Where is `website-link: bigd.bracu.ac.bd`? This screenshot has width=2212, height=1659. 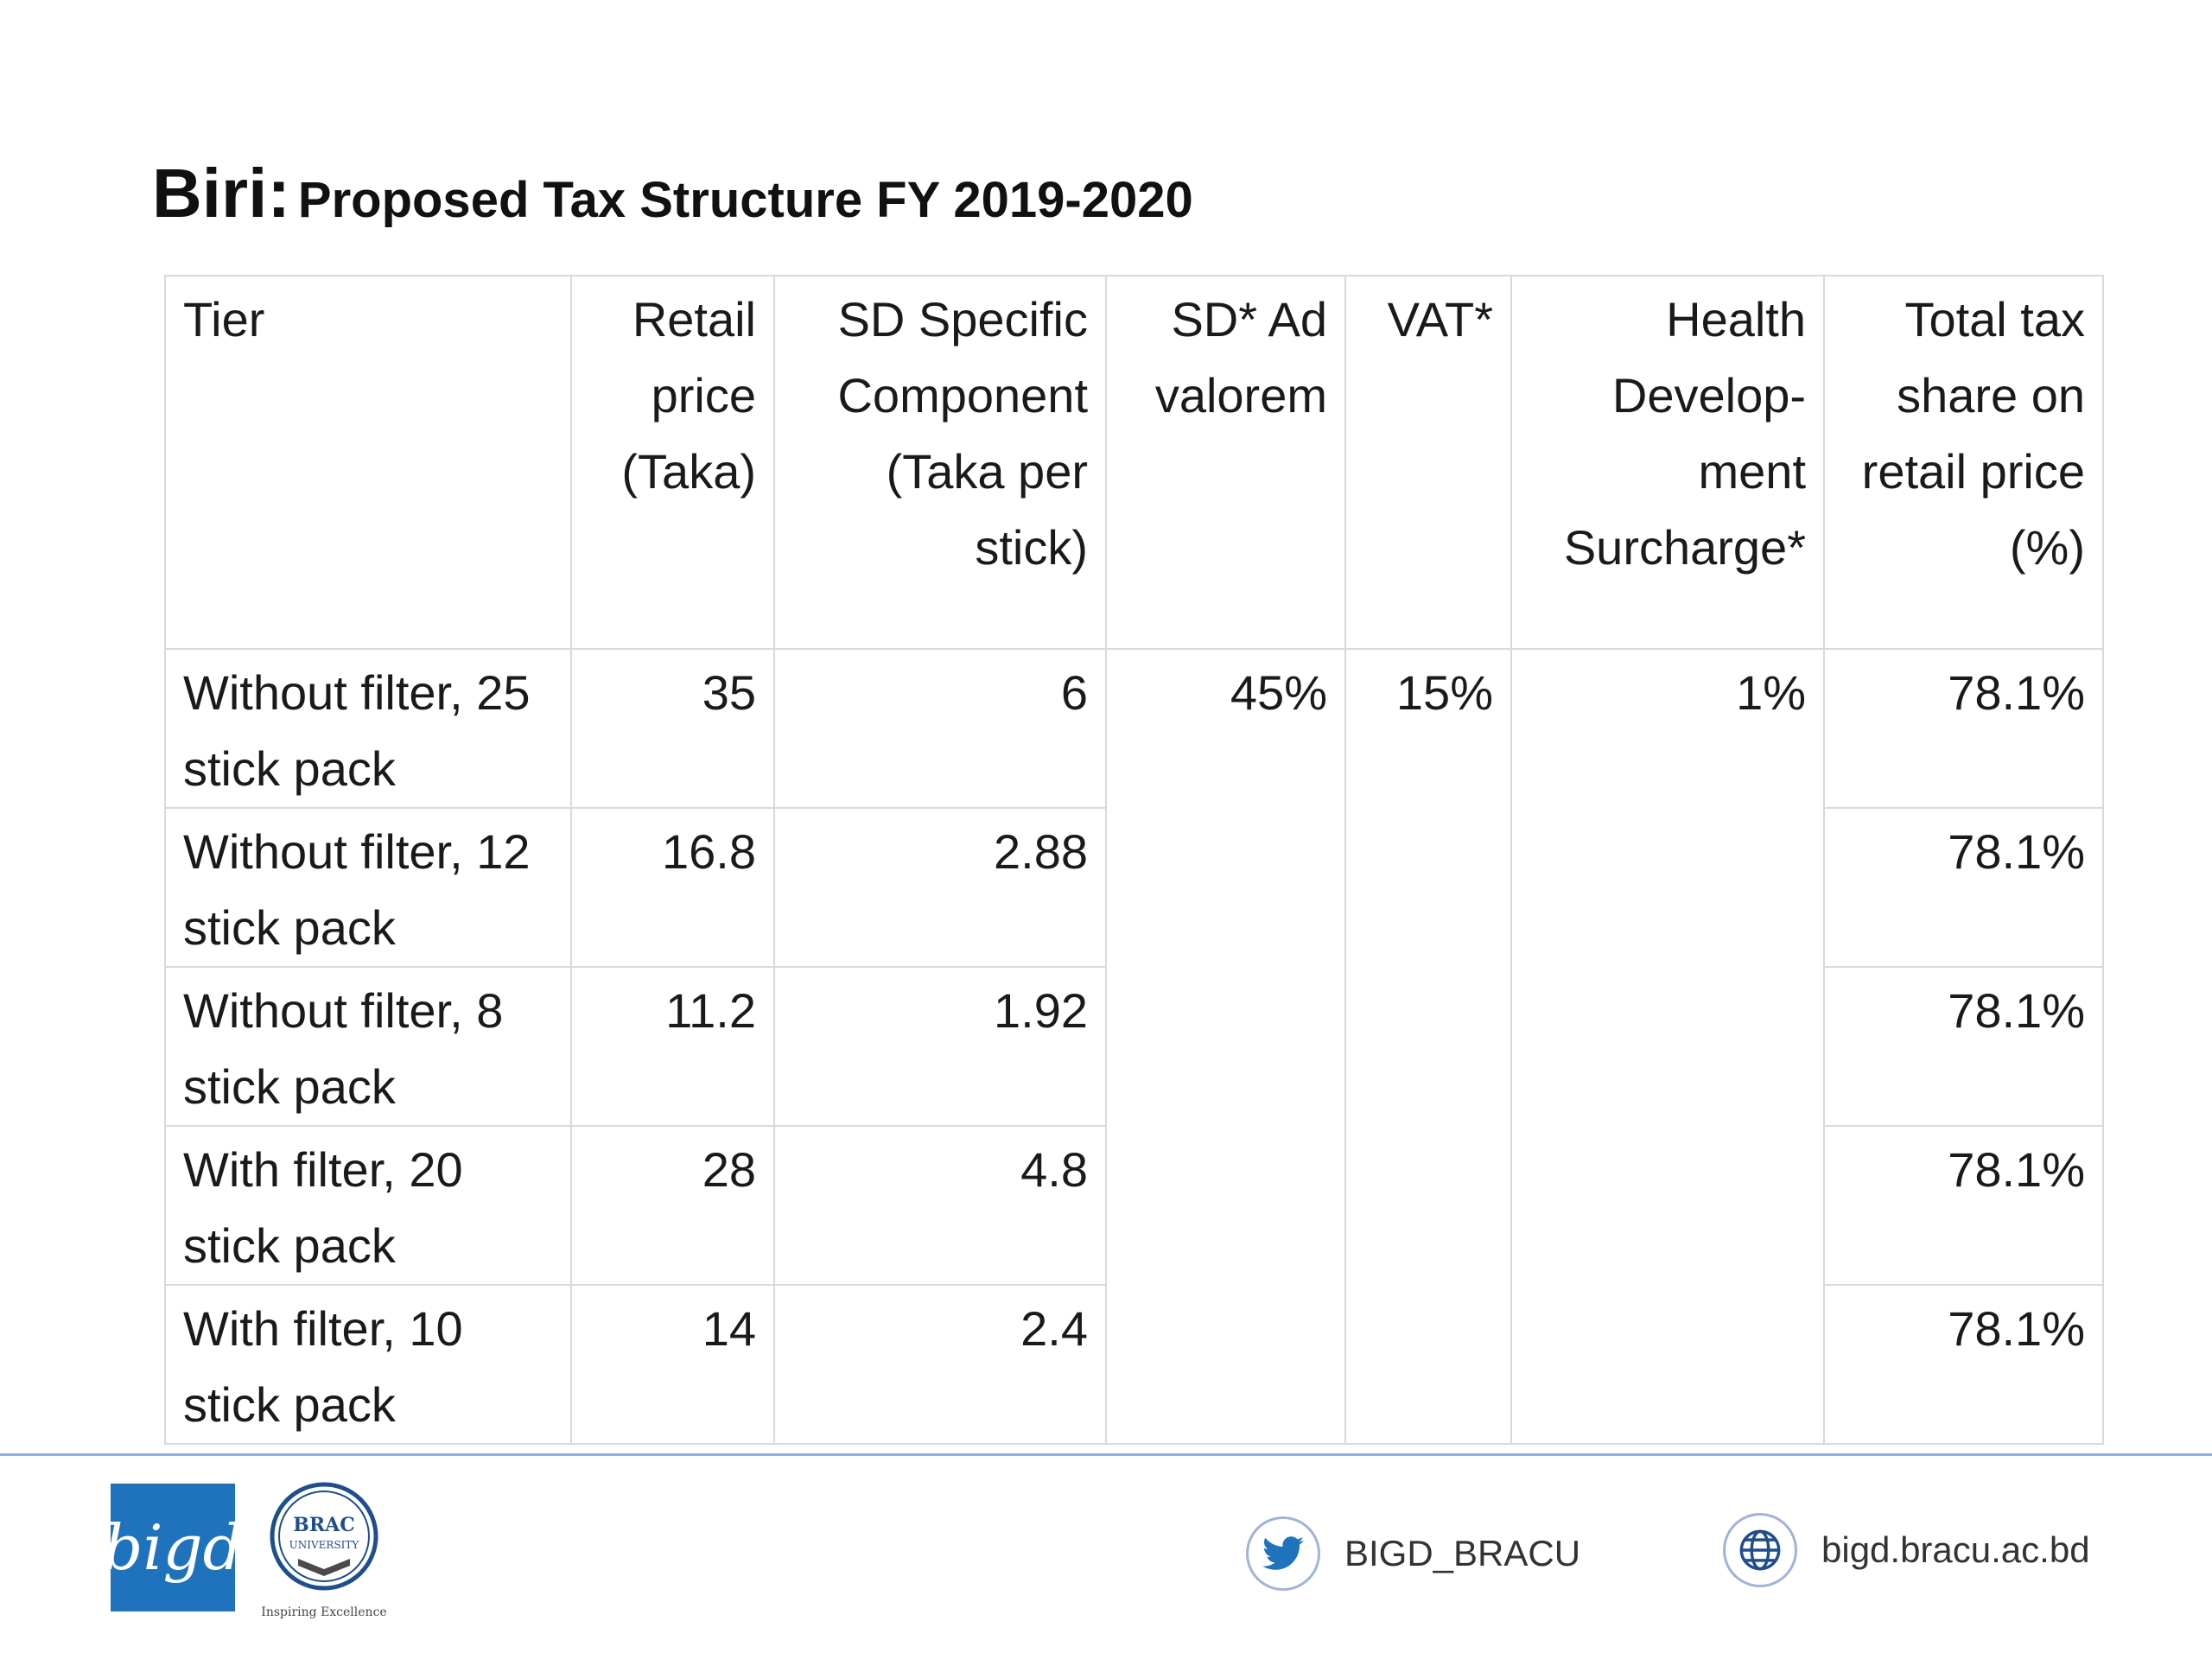
website-link: bigd.bracu.ac.bd is located at coordinates (1906, 1550).